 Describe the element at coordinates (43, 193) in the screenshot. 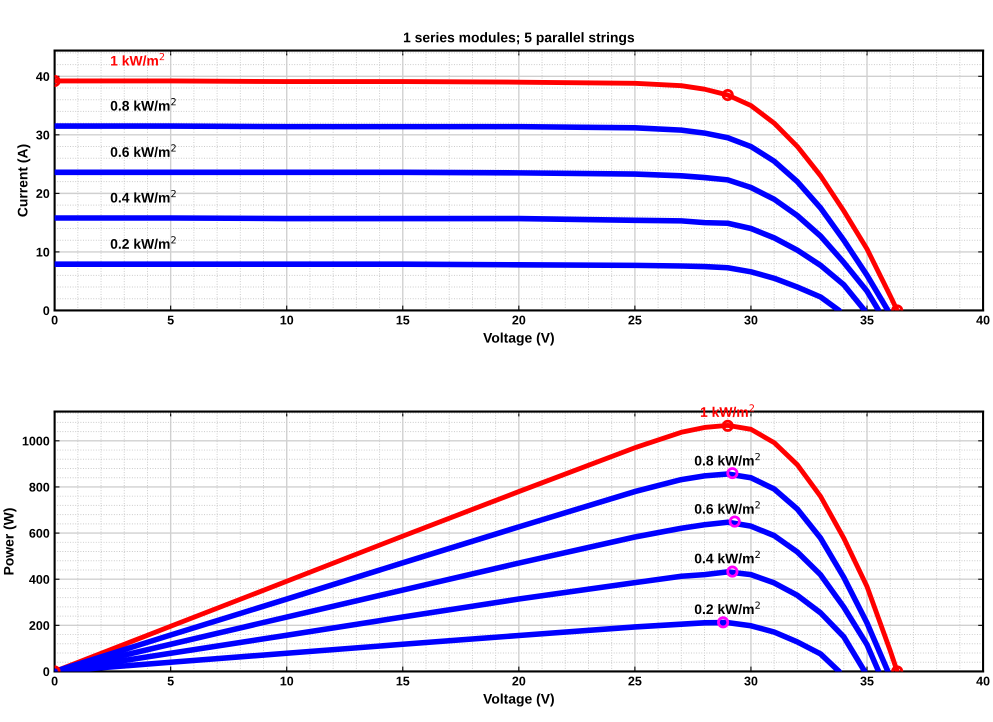

I see `y-tick-label: 20` at that location.